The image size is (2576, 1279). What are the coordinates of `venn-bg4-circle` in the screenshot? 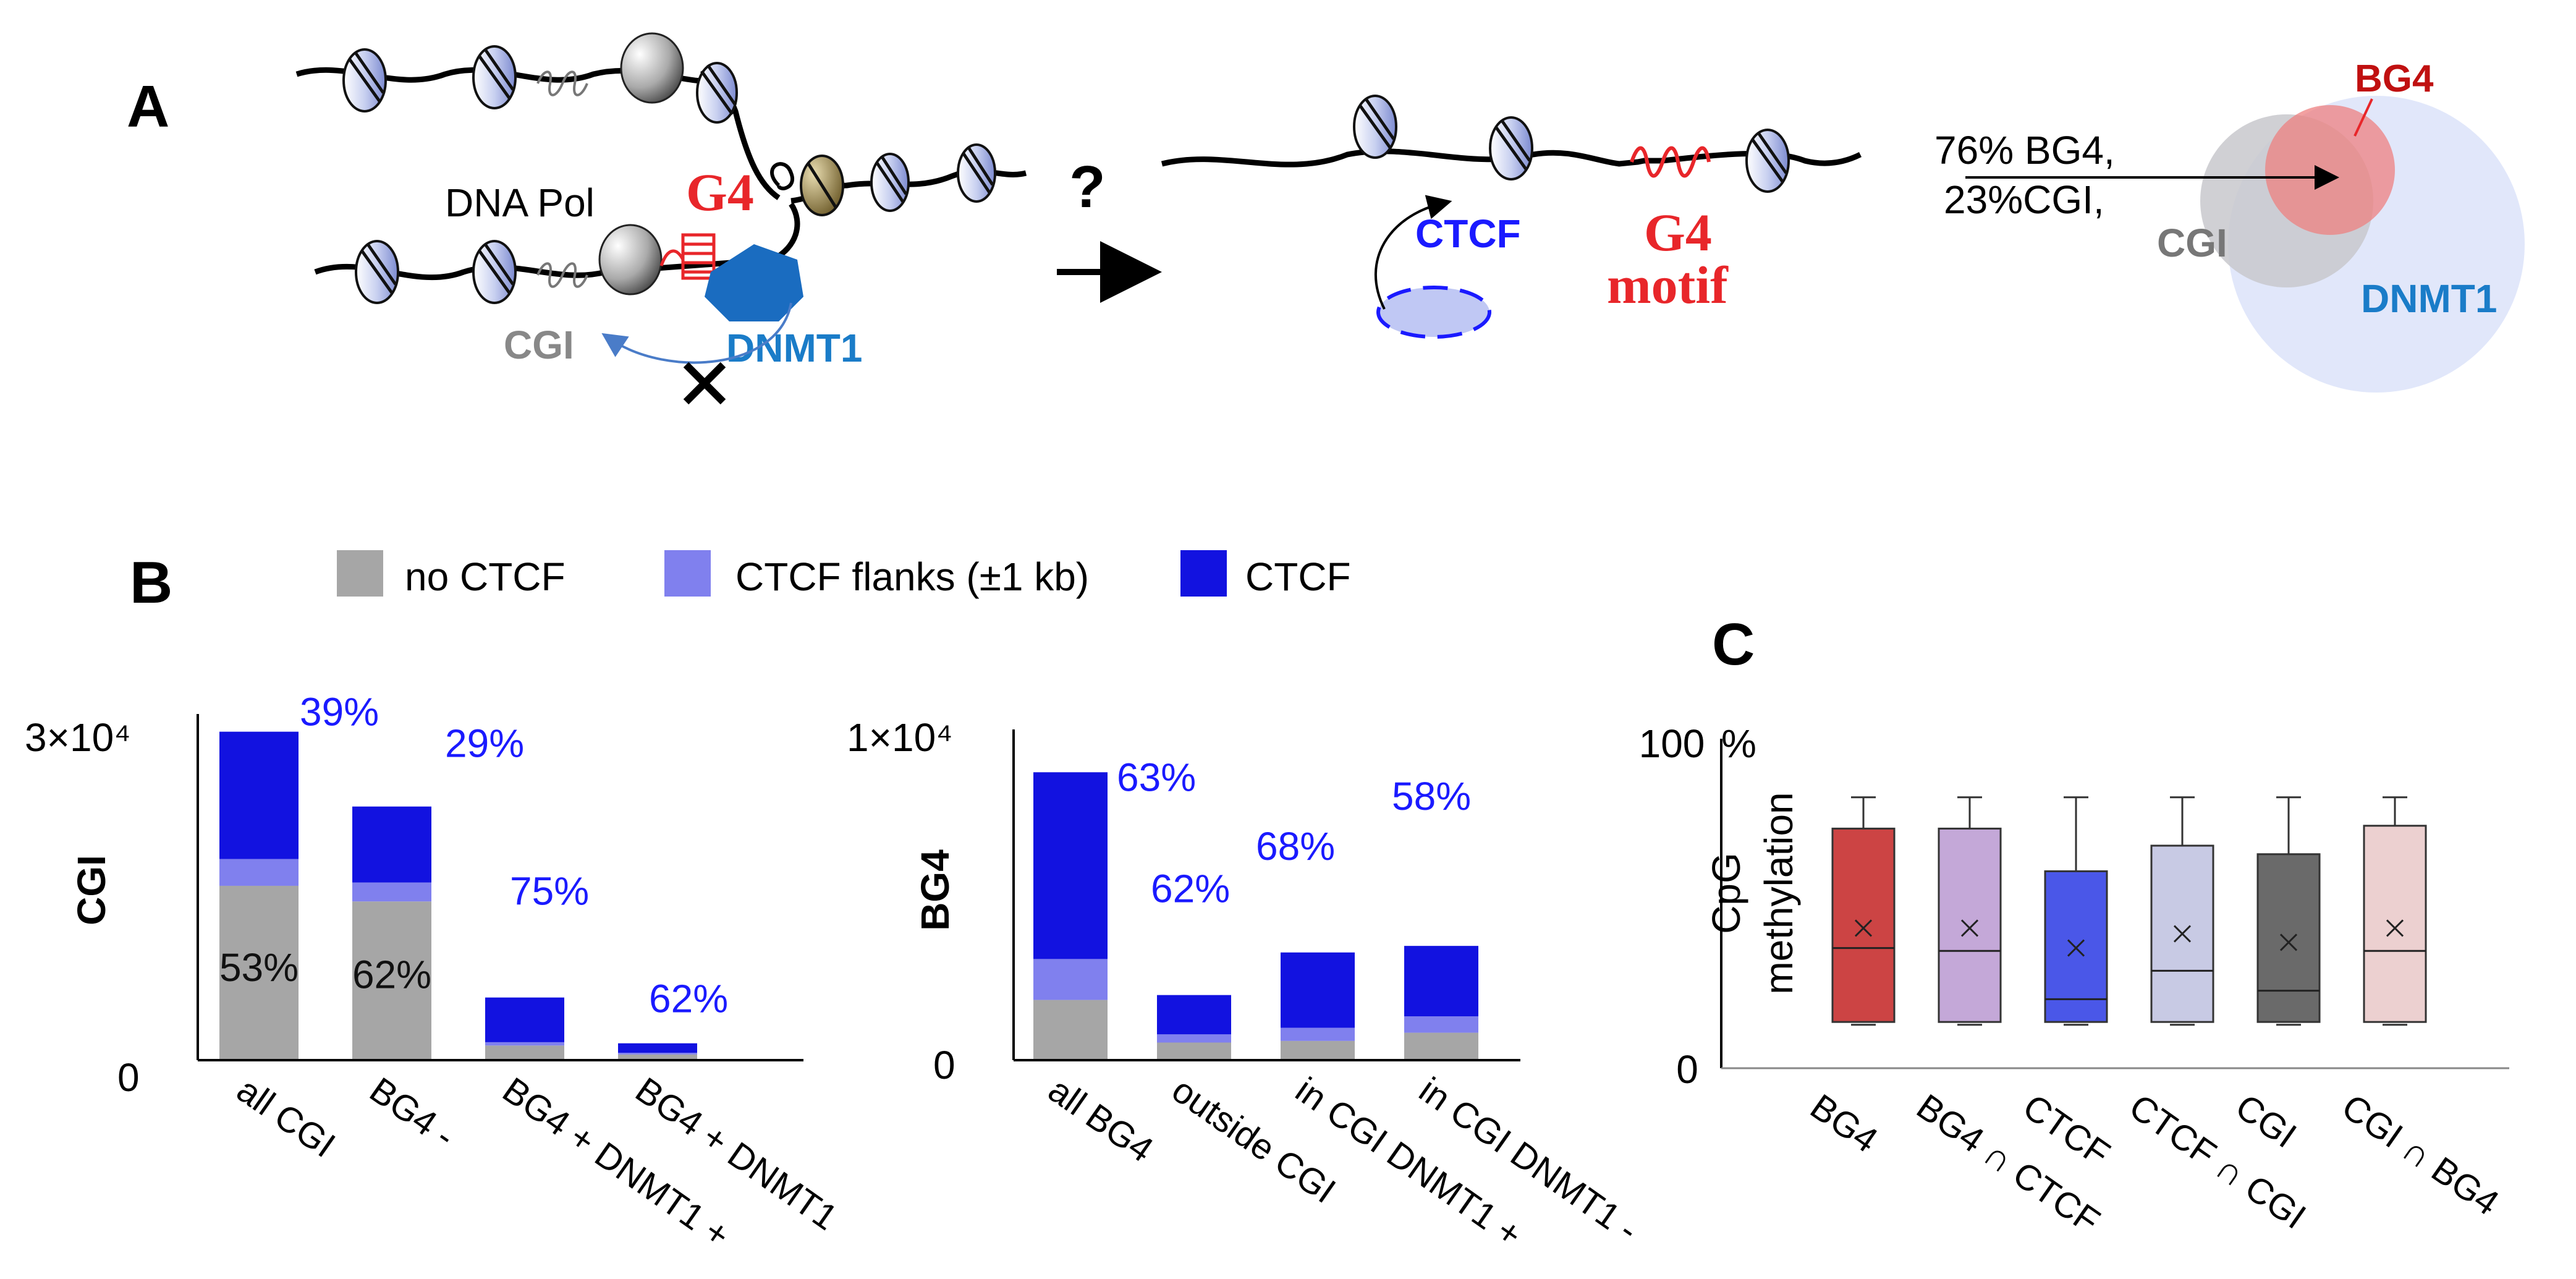 It's located at (2330, 170).